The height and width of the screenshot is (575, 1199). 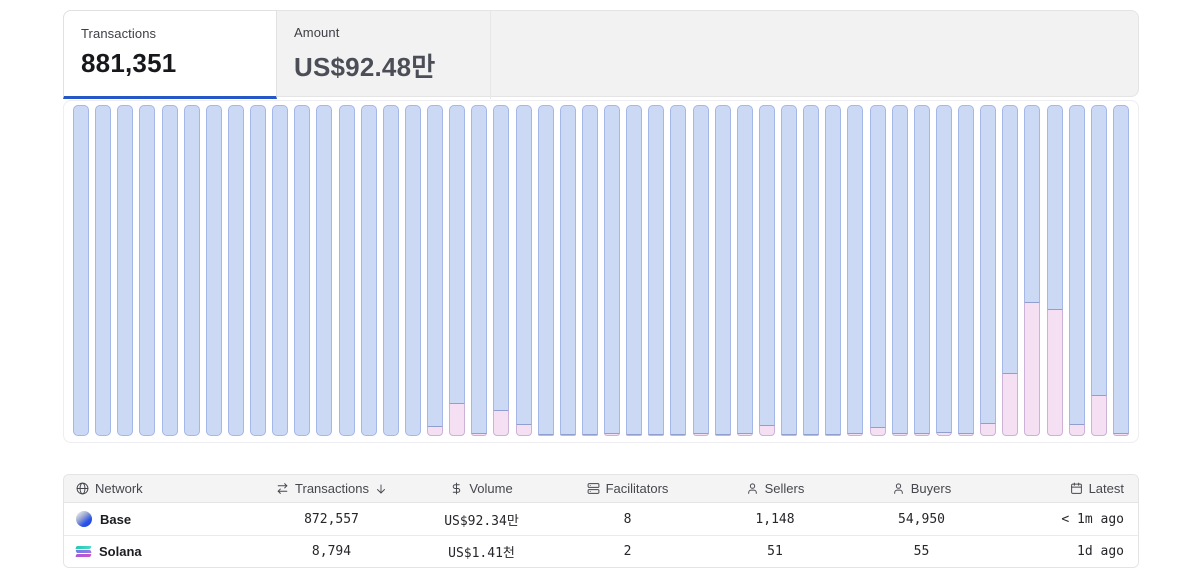 What do you see at coordinates (481, 553) in the screenshot?
I see `volume-cell: US$1.41천` at bounding box center [481, 553].